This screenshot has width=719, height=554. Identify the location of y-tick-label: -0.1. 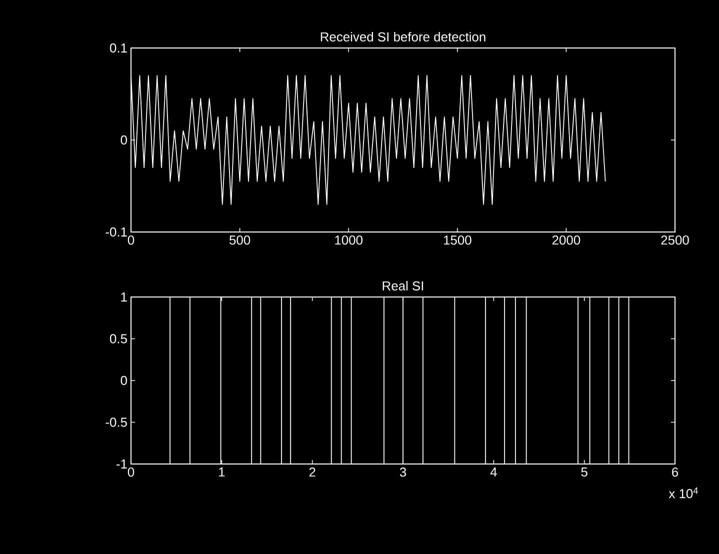
(116, 232).